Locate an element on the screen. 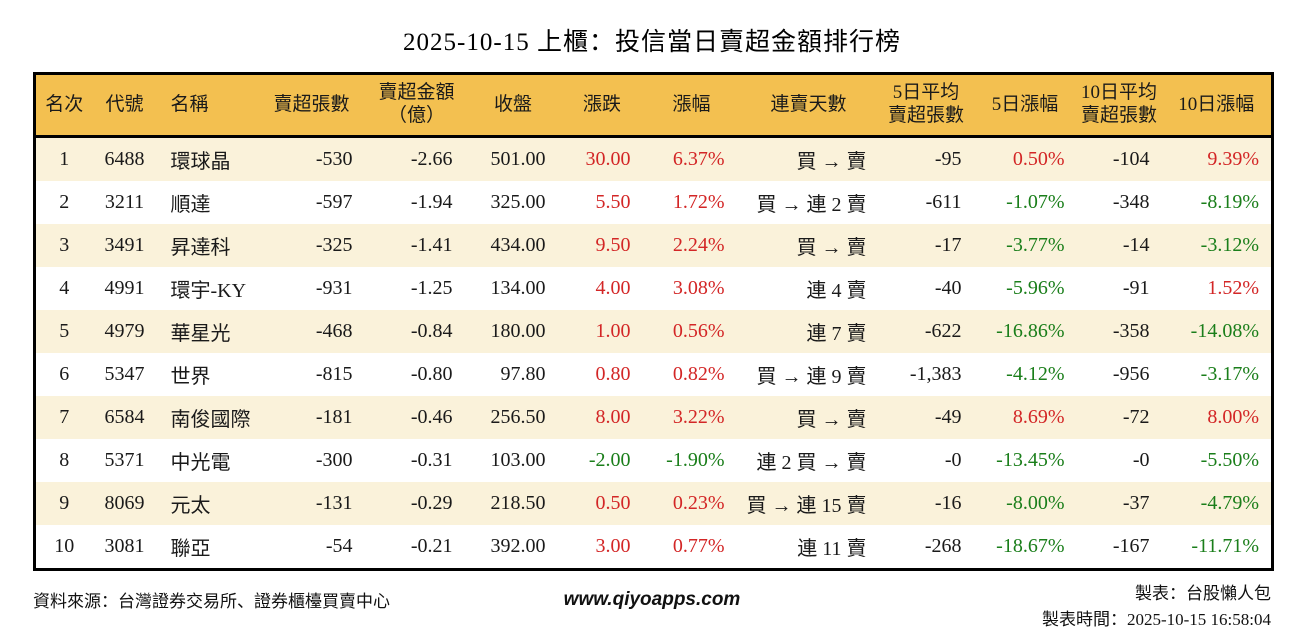 Image resolution: width=1304 pixels, height=632 pixels. table-cell: 華星光 is located at coordinates (207, 331).